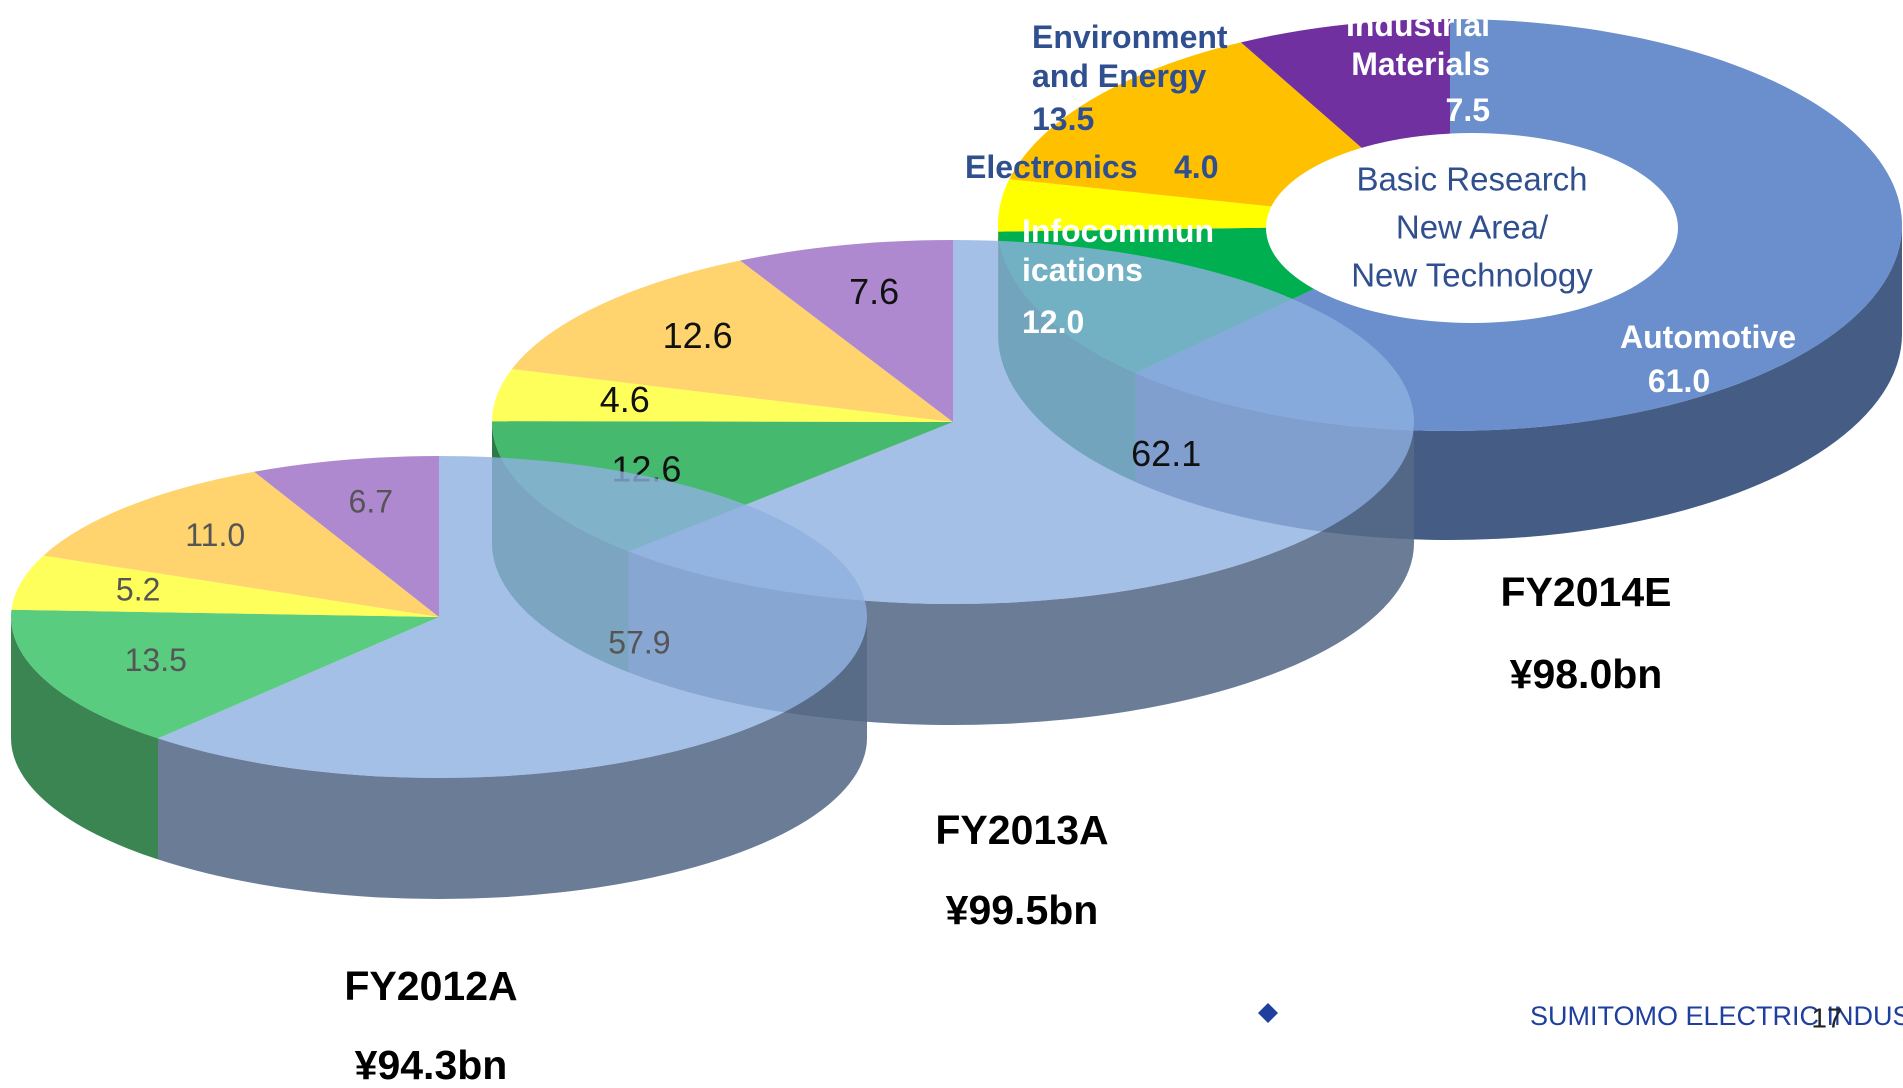 Image resolution: width=1903 pixels, height=1088 pixels. What do you see at coordinates (1021, 830) in the screenshot?
I see `pie-title: FY2013A` at bounding box center [1021, 830].